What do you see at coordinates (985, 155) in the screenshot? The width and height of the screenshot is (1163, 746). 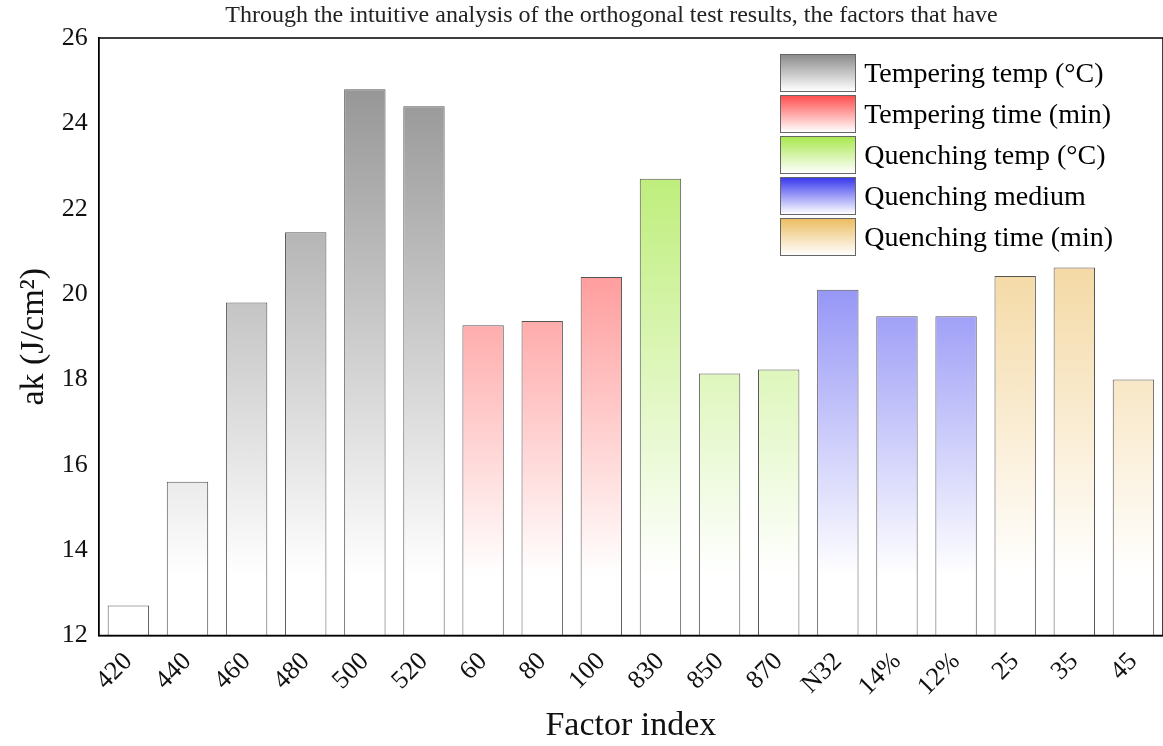 I see `legend-label: Quenching temp (°C)` at bounding box center [985, 155].